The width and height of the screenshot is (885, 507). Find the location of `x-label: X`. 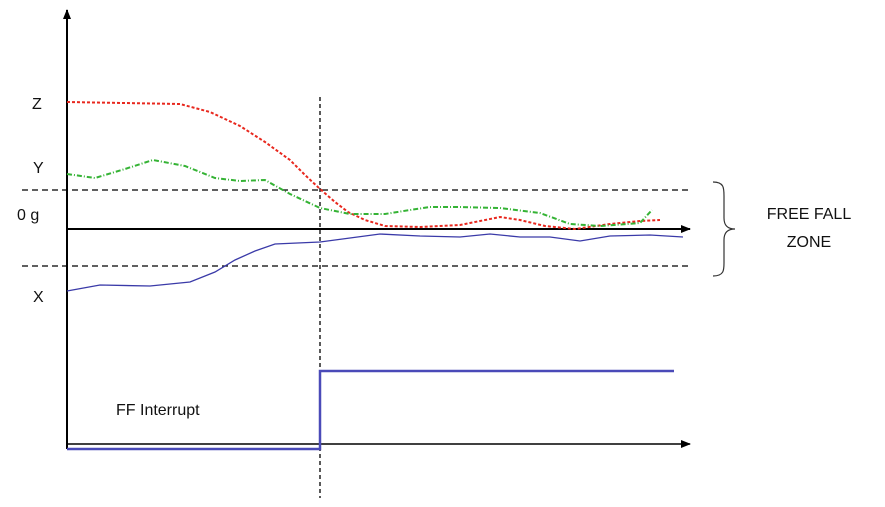

x-label: X is located at coordinates (38, 297).